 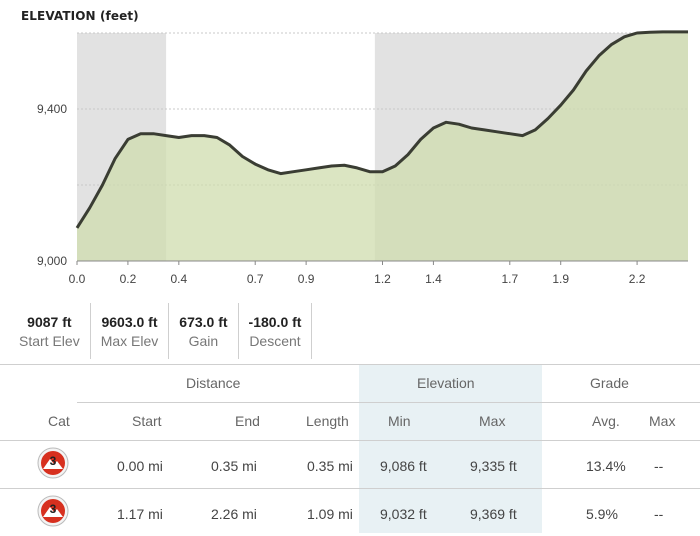 I want to click on y-tick-label: 9,400, so click(x=52, y=109).